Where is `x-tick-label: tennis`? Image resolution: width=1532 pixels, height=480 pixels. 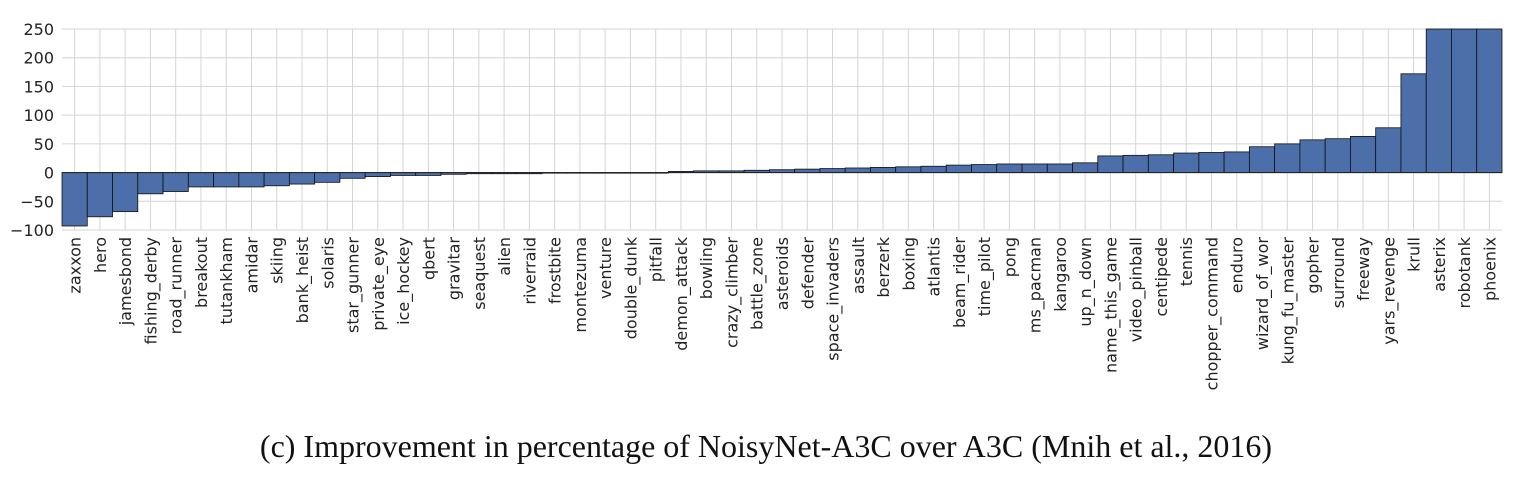
x-tick-label: tennis is located at coordinates (1186, 261).